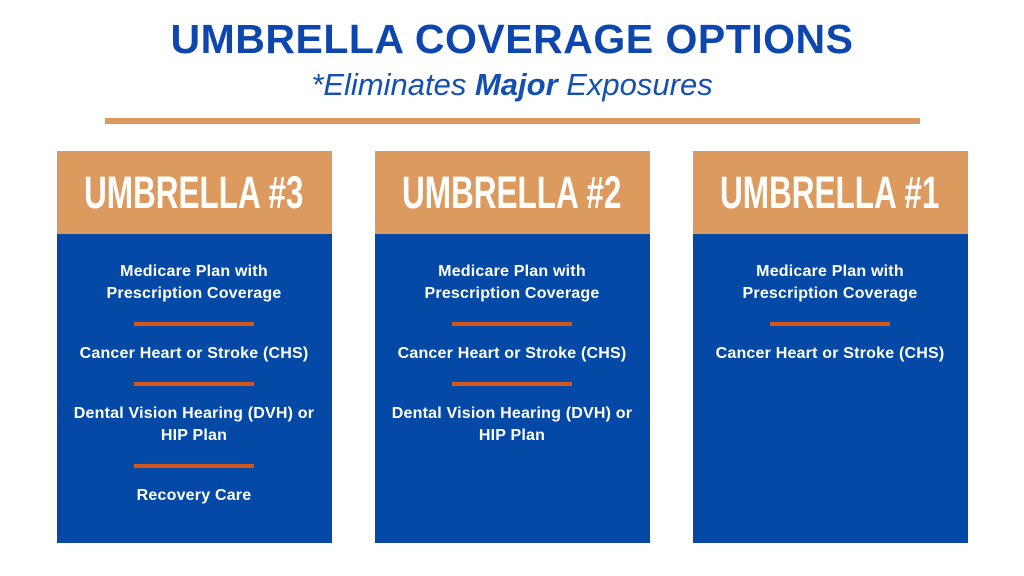 The width and height of the screenshot is (1024, 576). I want to click on subtitle-prefix: *Eliminates, so click(393, 84).